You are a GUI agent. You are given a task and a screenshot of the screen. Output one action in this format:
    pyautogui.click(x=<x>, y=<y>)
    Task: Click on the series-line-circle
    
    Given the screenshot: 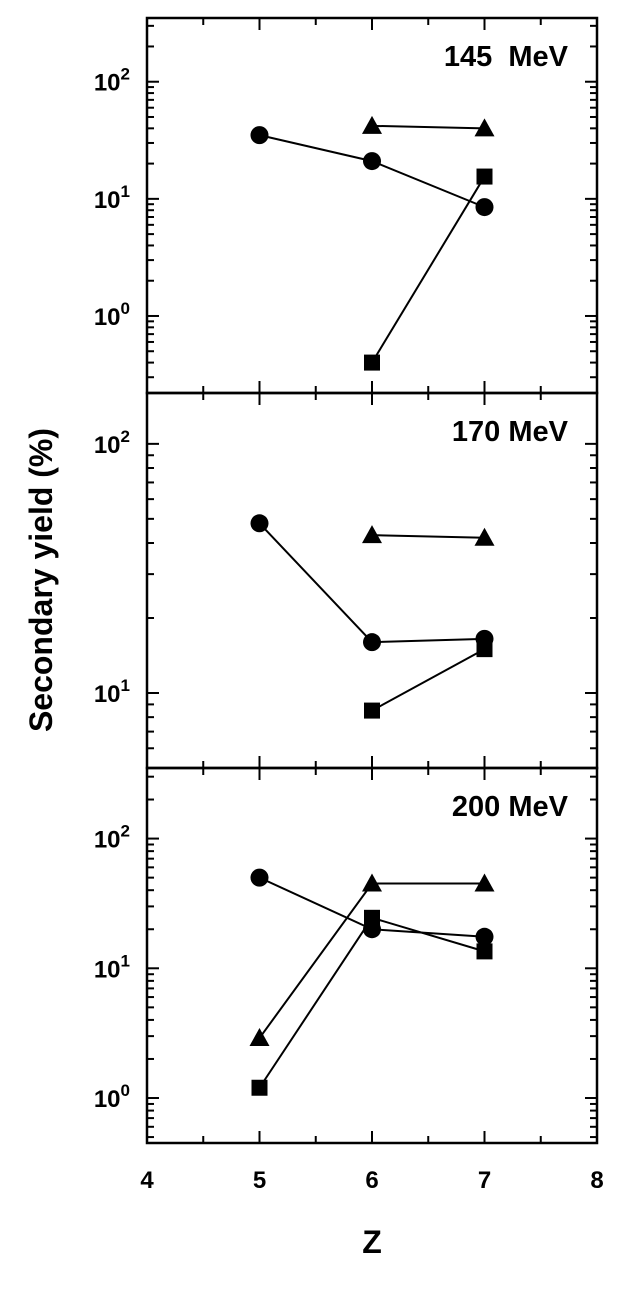 What is the action you would take?
    pyautogui.click(x=372, y=171)
    